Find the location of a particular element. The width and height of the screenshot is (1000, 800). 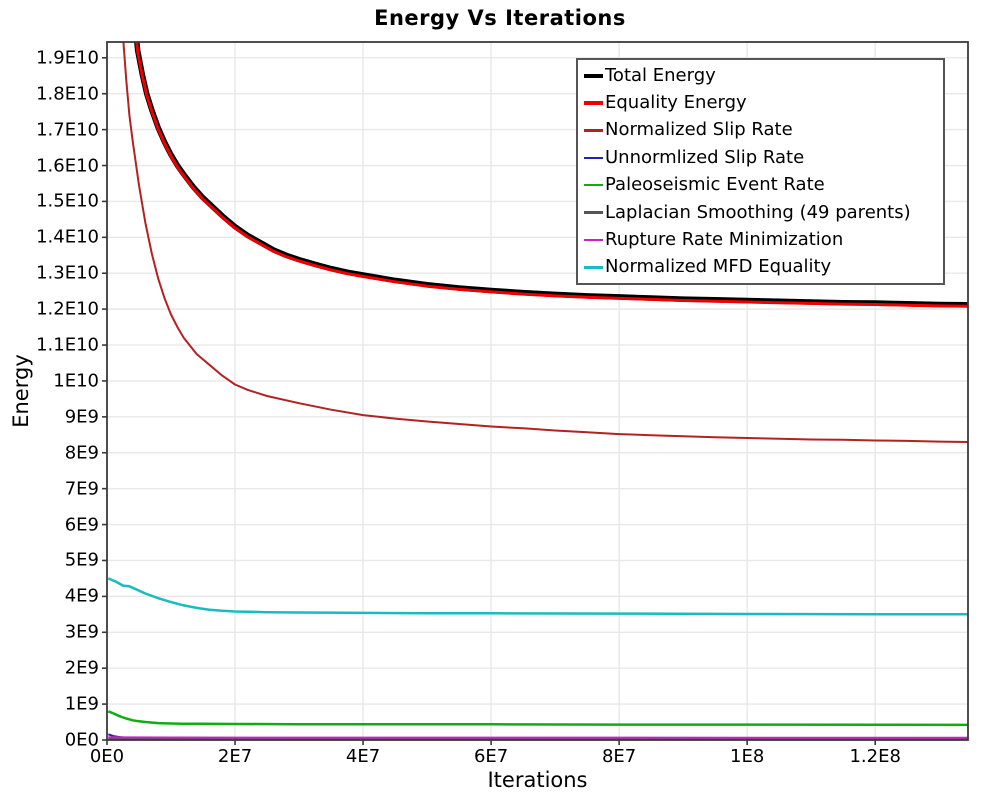

x-tick-label: 1.2E8 is located at coordinates (875, 756).